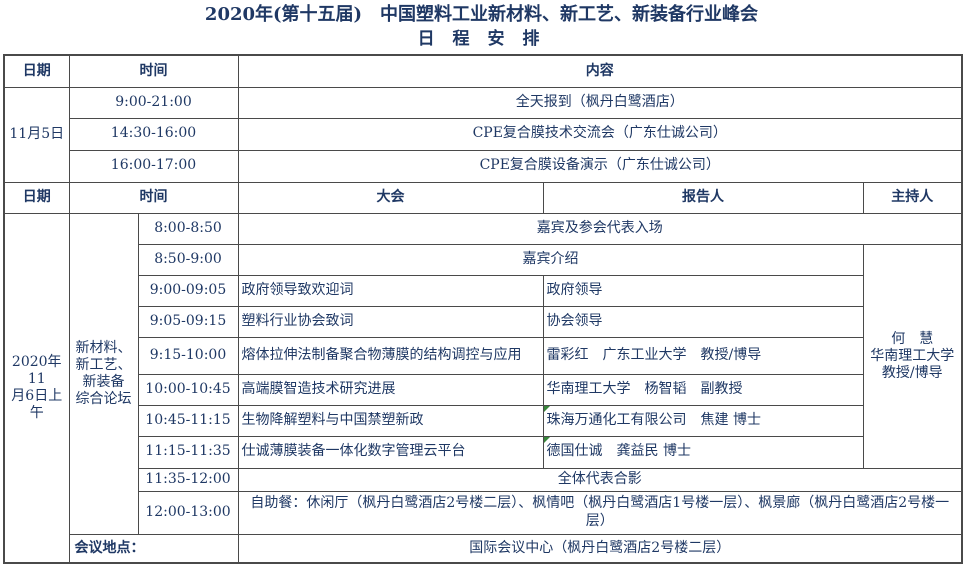 The image size is (963, 568). What do you see at coordinates (188, 479) in the screenshot?
I see `time-cell: 11:35-12:00` at bounding box center [188, 479].